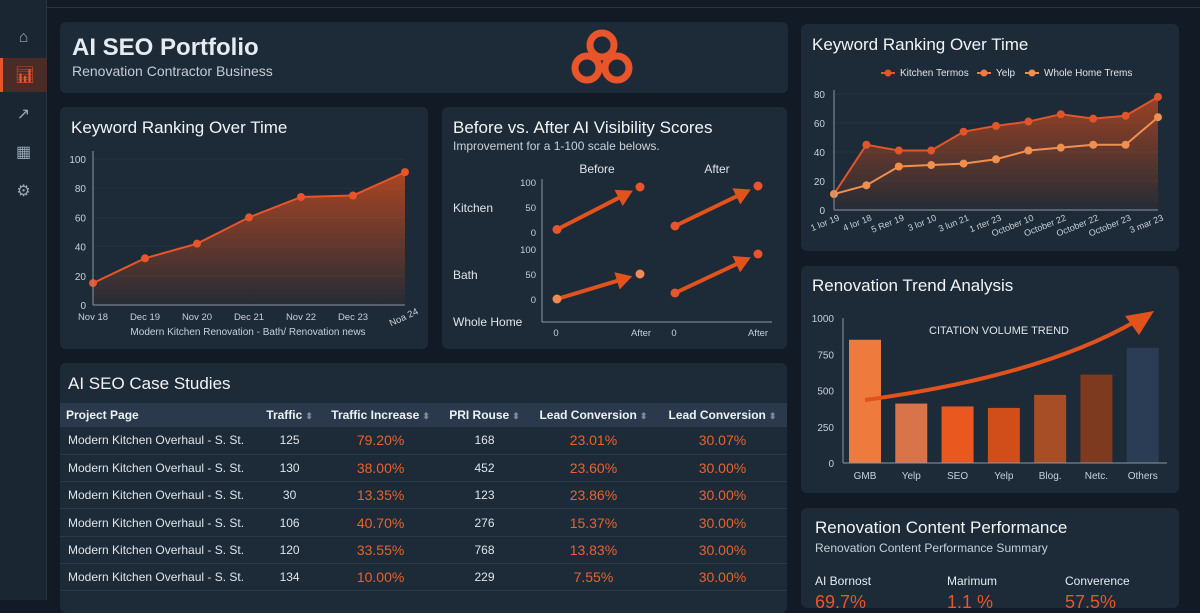 The height and width of the screenshot is (613, 1200). I want to click on table-cell: 10.00%, so click(381, 577).